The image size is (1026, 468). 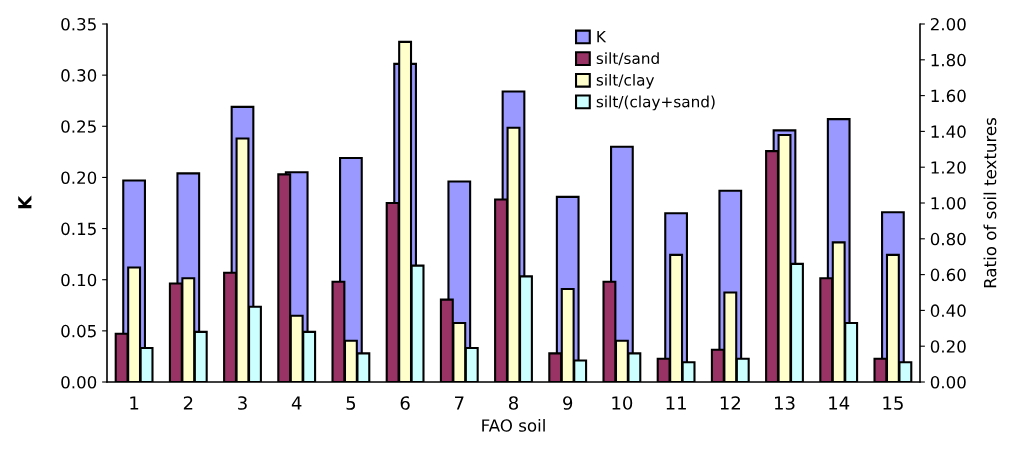 What do you see at coordinates (134, 403) in the screenshot?
I see `x-tick-label: 1` at bounding box center [134, 403].